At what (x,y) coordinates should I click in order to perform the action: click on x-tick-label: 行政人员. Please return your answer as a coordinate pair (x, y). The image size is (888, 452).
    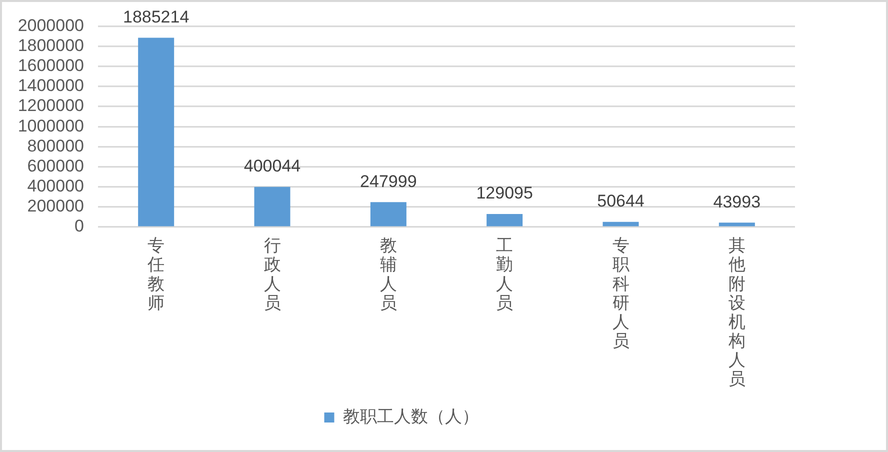
    Looking at the image, I should click on (272, 274).